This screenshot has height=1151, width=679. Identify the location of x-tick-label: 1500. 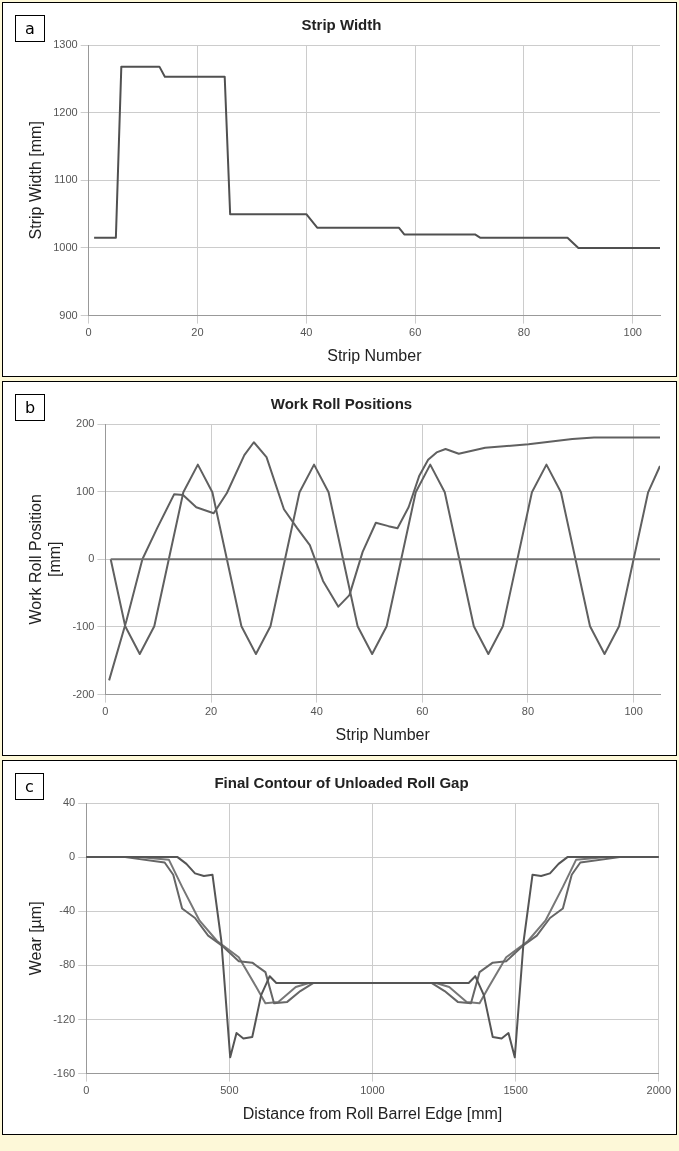
(515, 1090).